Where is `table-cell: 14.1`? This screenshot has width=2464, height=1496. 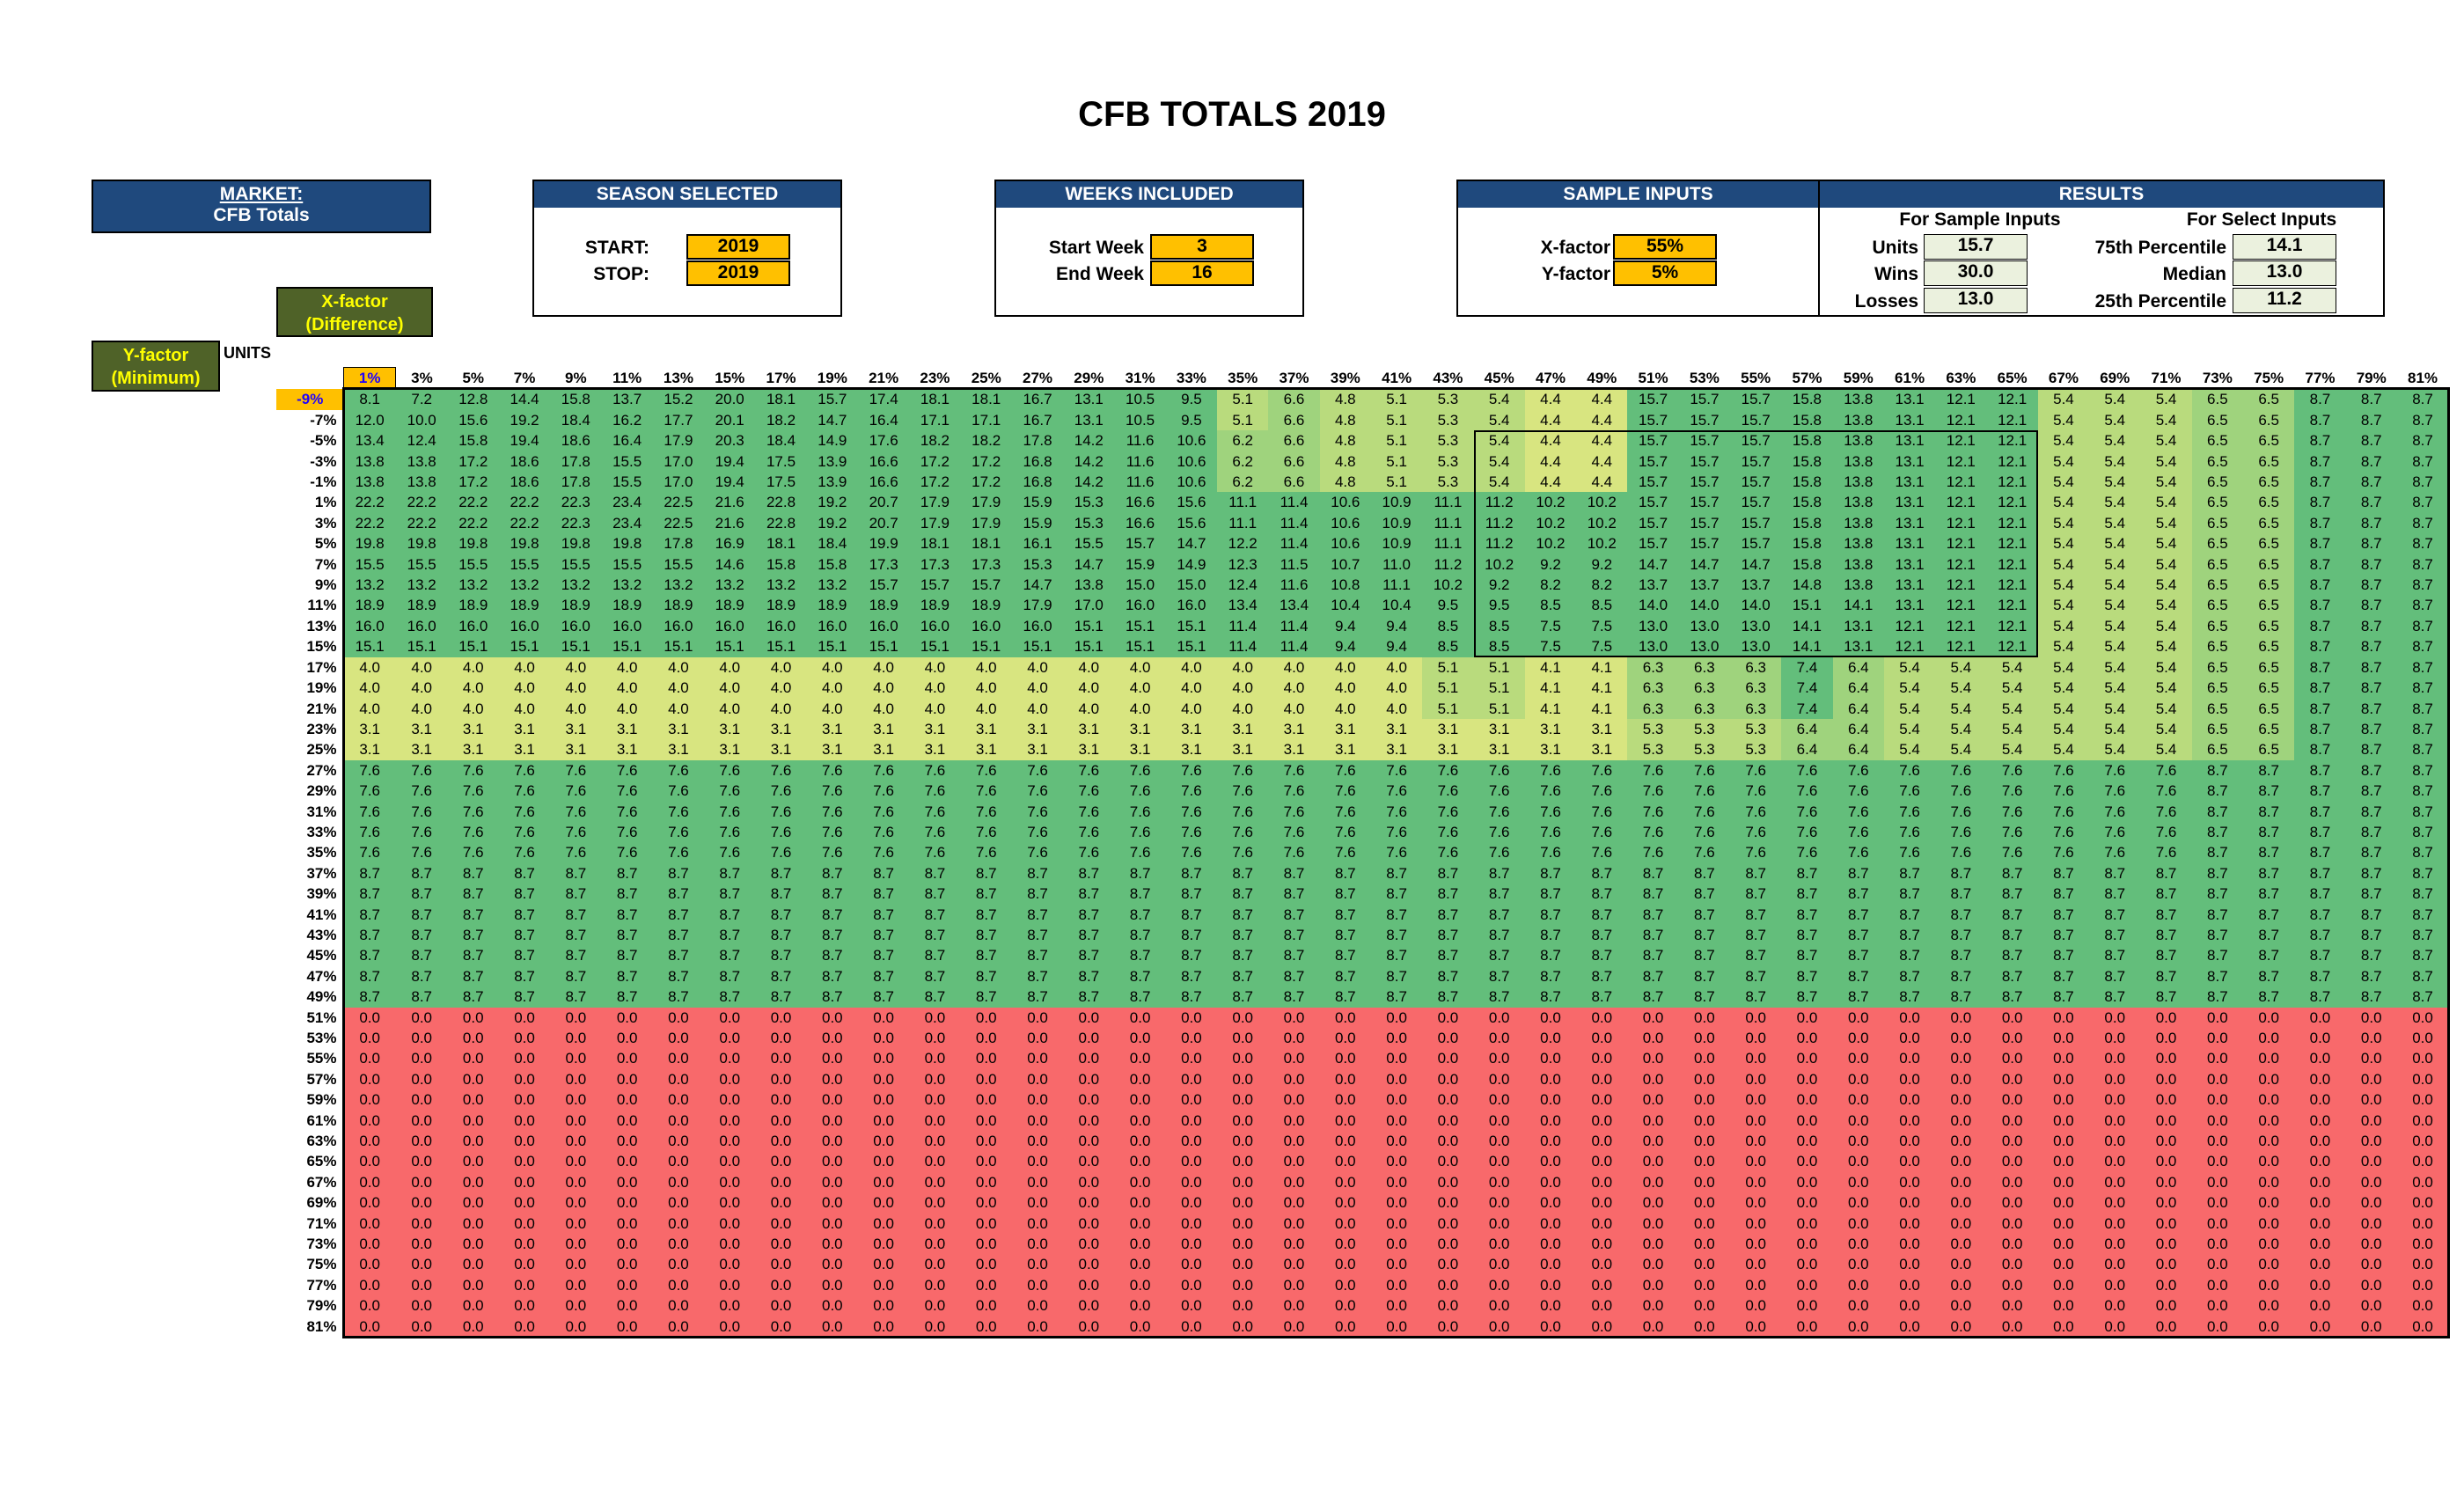
table-cell: 14.1 is located at coordinates (1807, 647).